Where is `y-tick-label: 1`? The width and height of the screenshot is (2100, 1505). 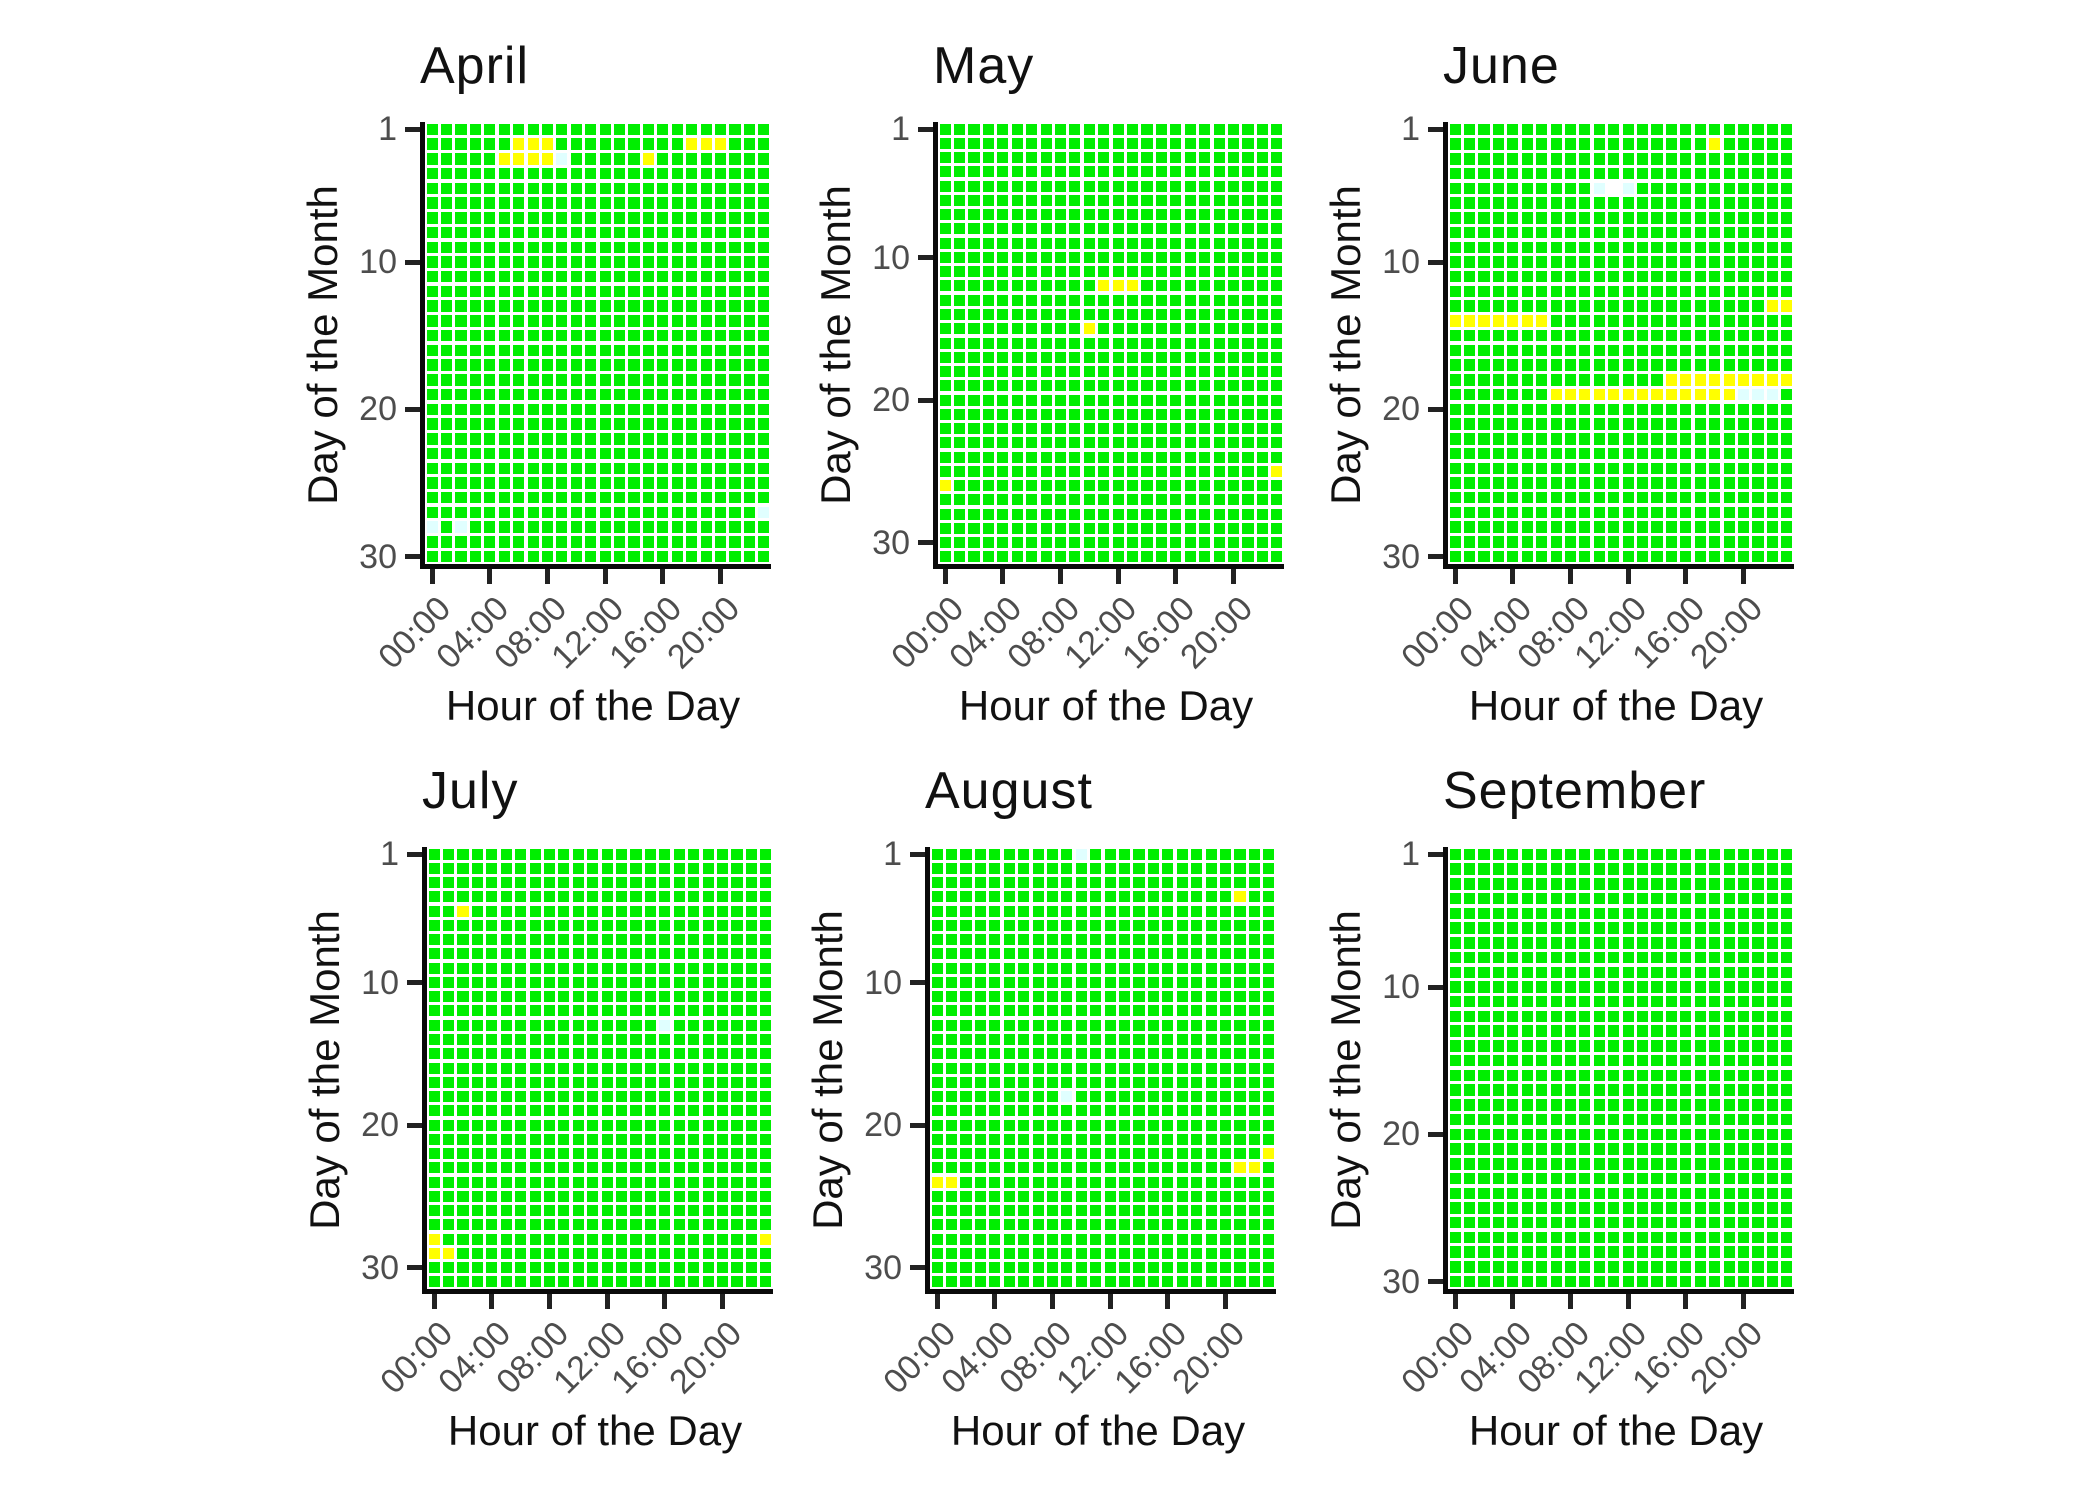
y-tick-label: 1 is located at coordinates (900, 129).